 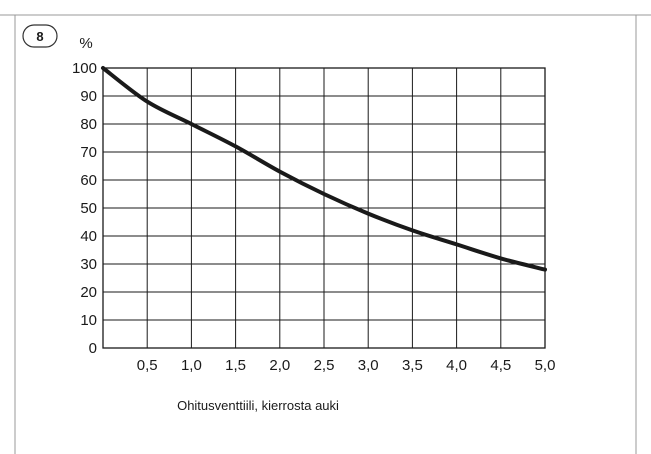 I want to click on y-tick-label: 20, so click(x=88, y=292).